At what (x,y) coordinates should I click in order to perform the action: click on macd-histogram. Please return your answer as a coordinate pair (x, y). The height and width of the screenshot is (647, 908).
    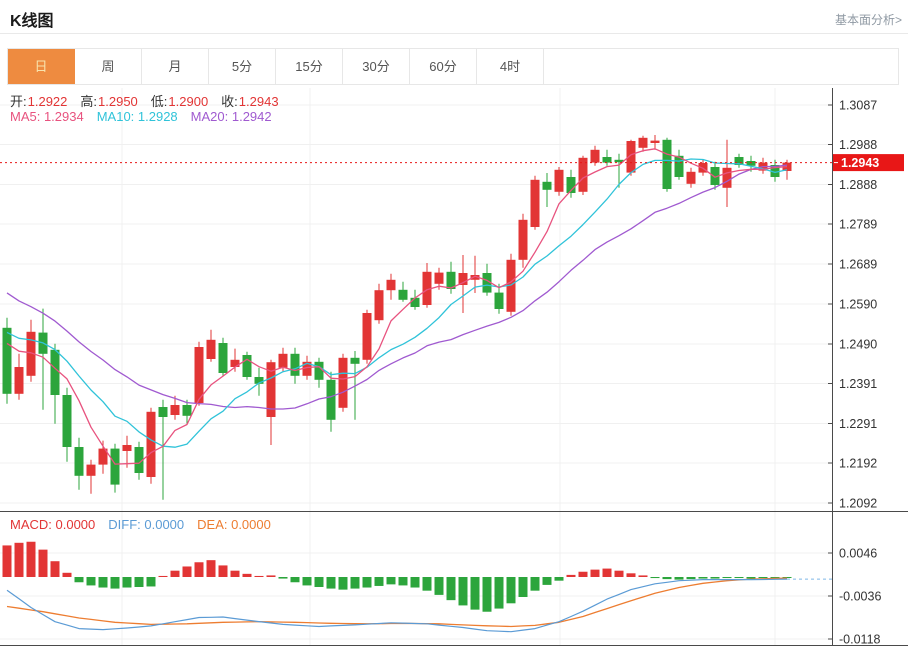
    Looking at the image, I should click on (397, 576).